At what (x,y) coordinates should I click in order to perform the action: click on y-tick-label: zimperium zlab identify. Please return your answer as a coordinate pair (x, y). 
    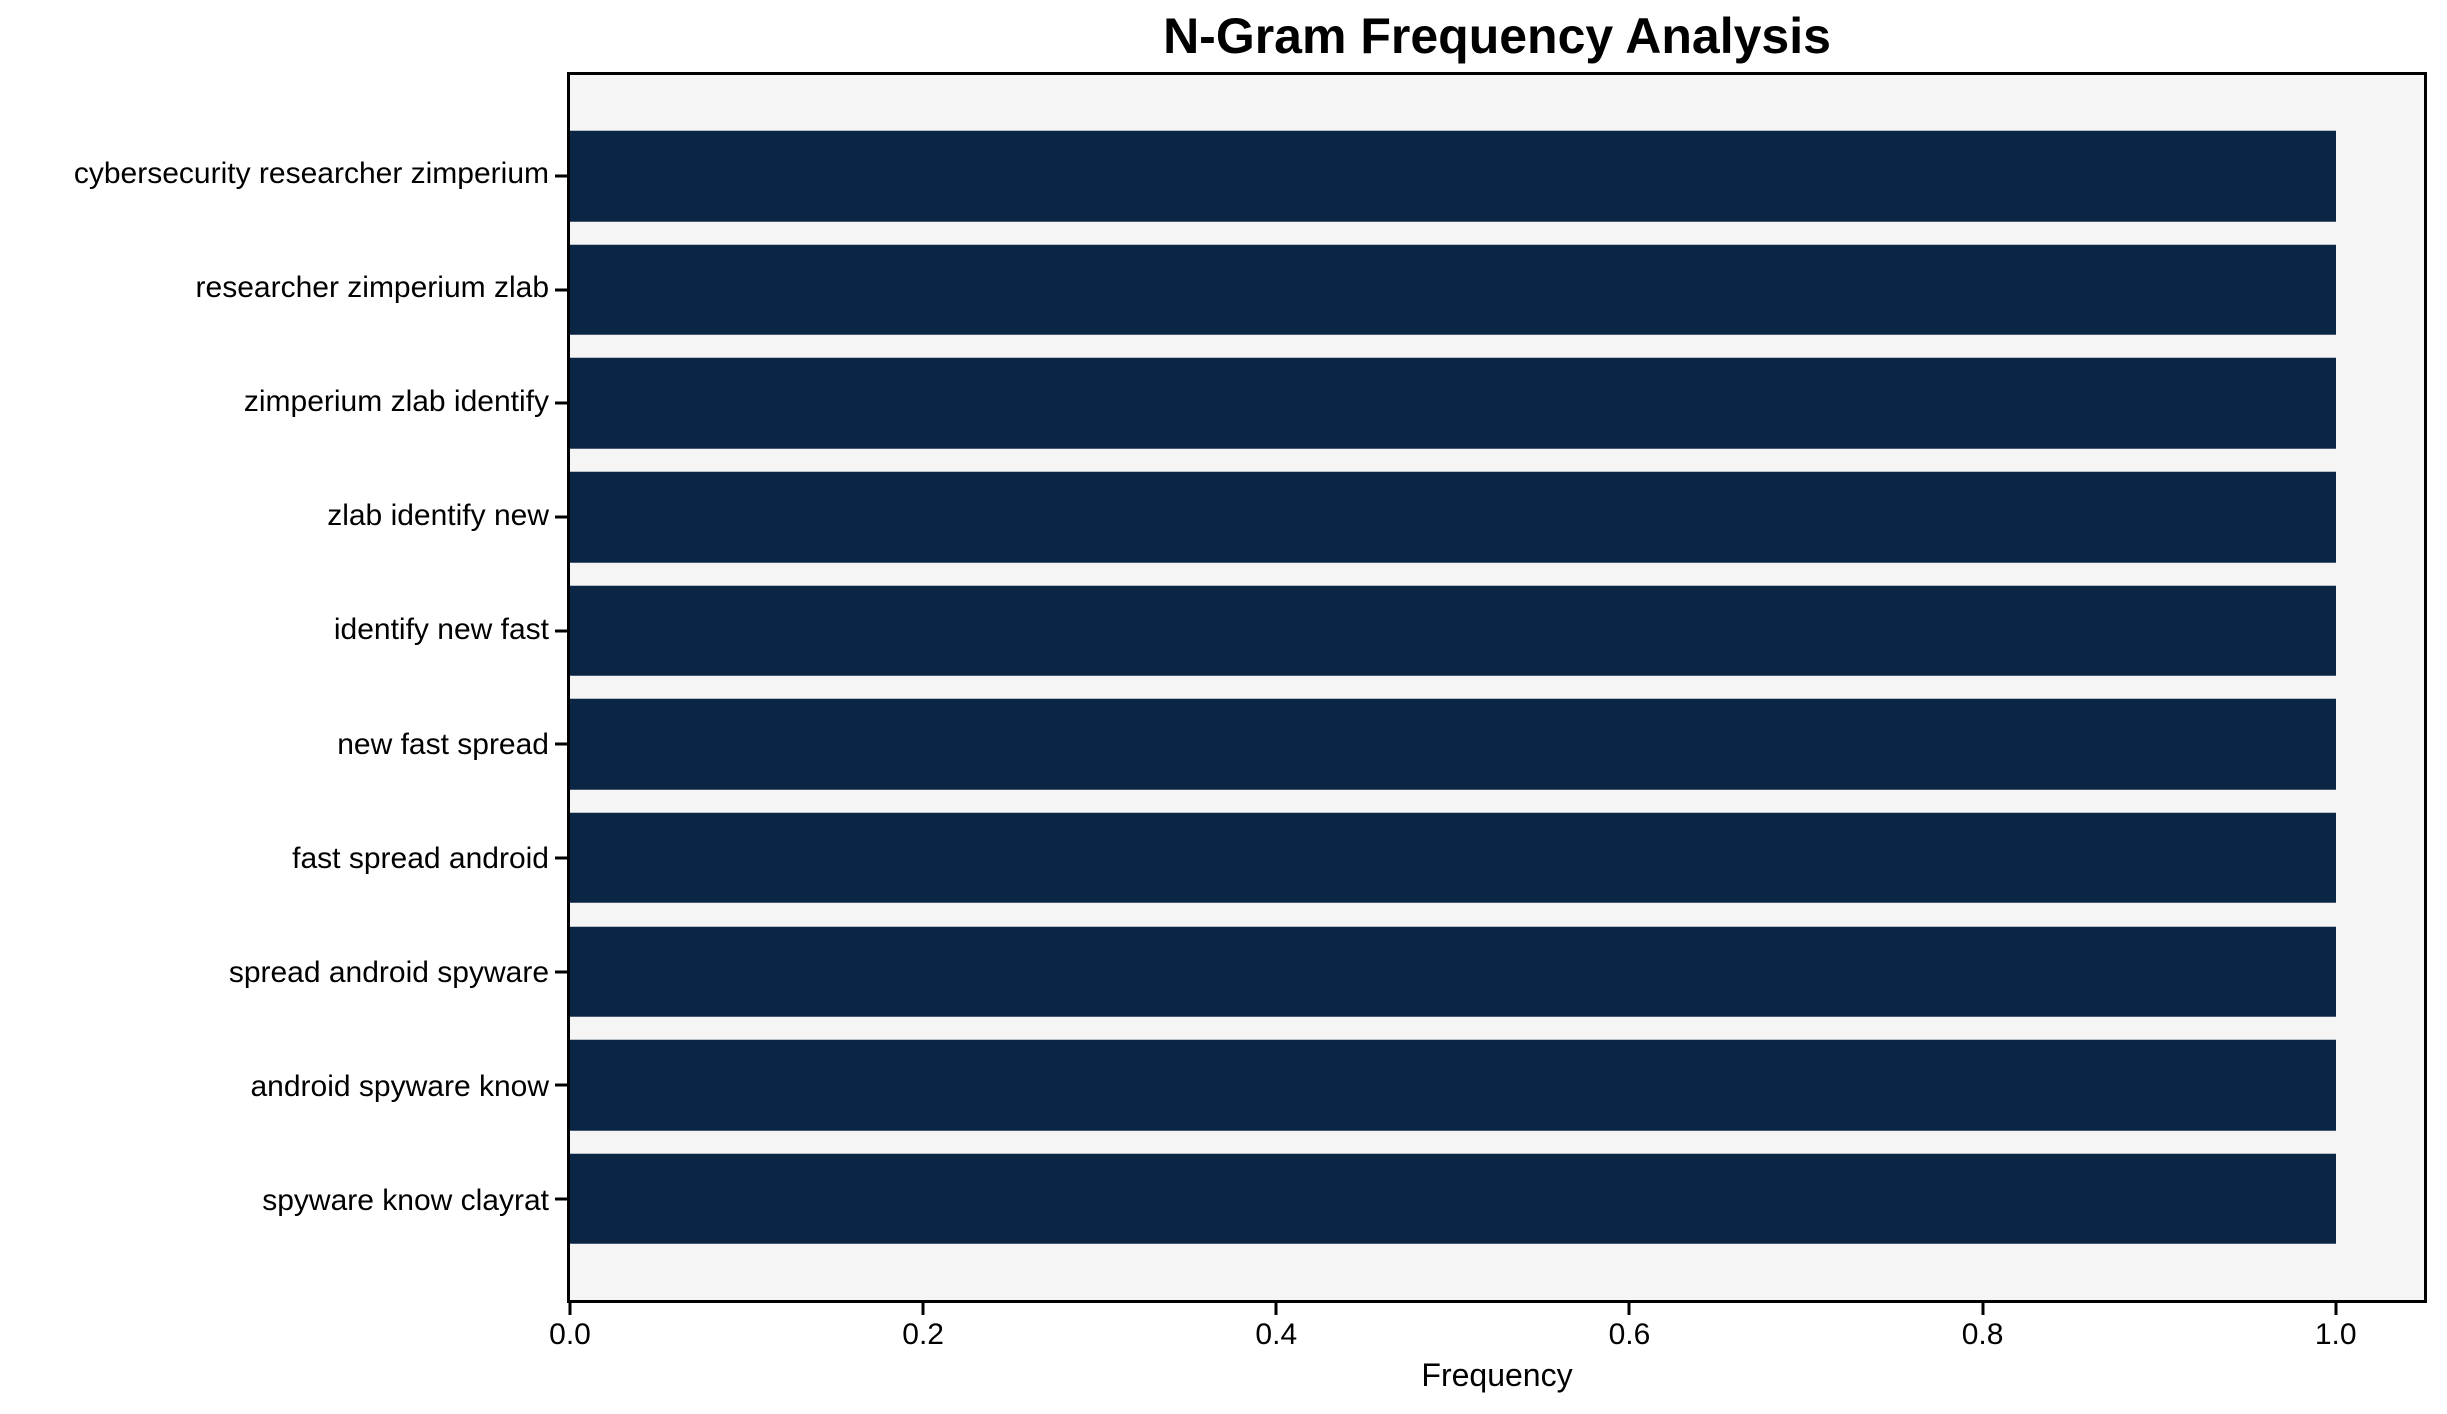
    Looking at the image, I should click on (396, 401).